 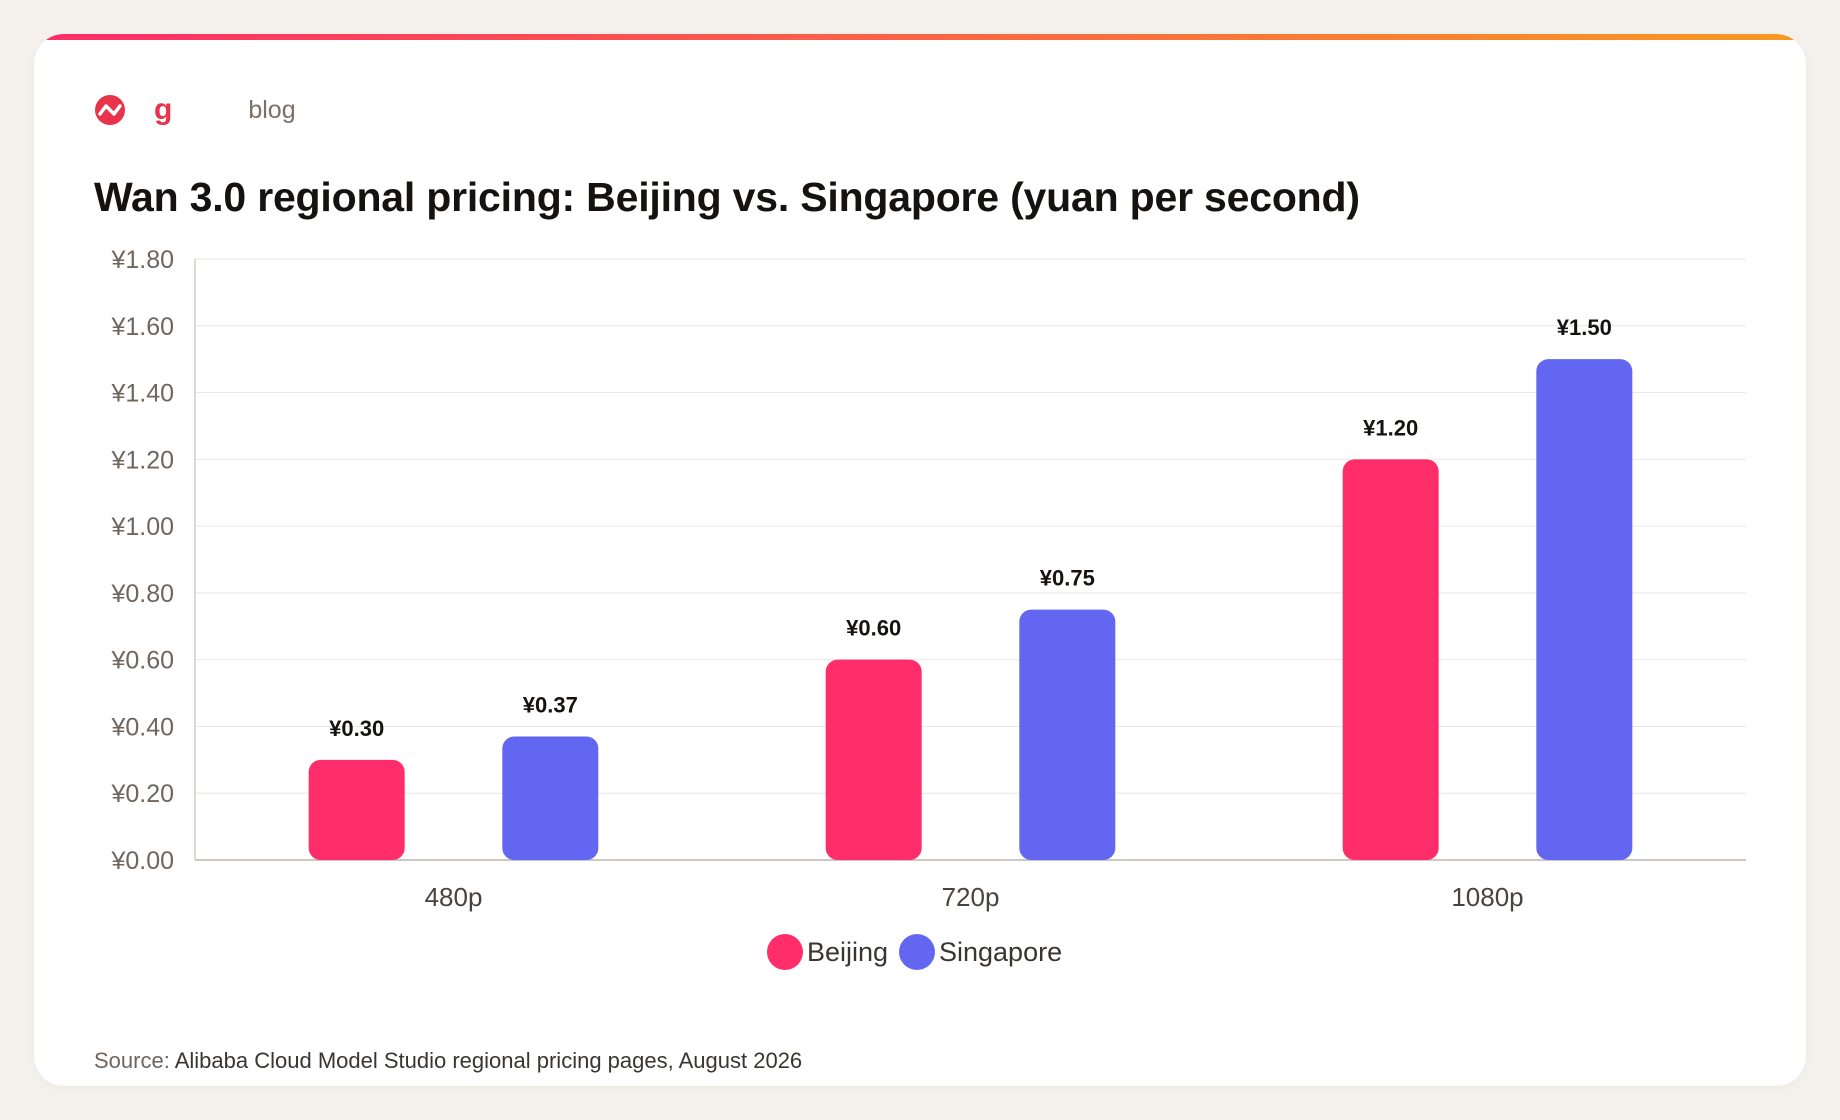 What do you see at coordinates (132, 1060) in the screenshot?
I see `source-prefix: Source:` at bounding box center [132, 1060].